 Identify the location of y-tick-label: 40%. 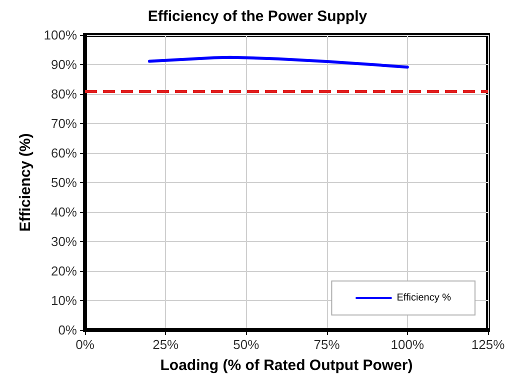
(64, 212).